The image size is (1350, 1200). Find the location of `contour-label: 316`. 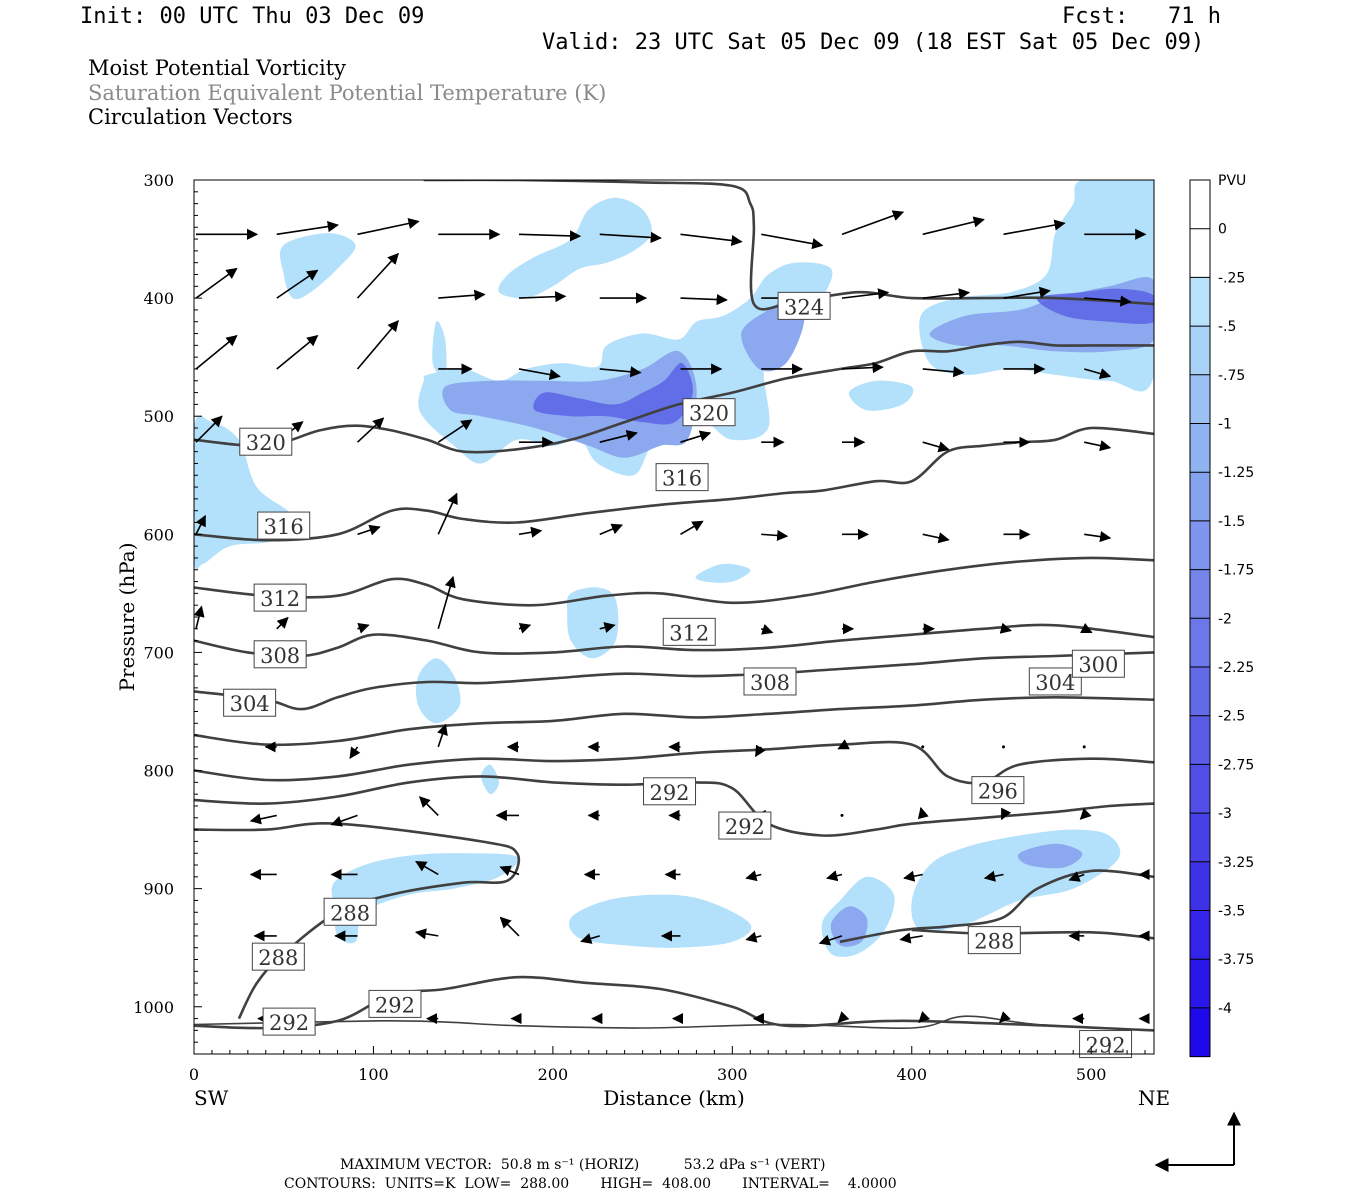

contour-label: 316 is located at coordinates (682, 477).